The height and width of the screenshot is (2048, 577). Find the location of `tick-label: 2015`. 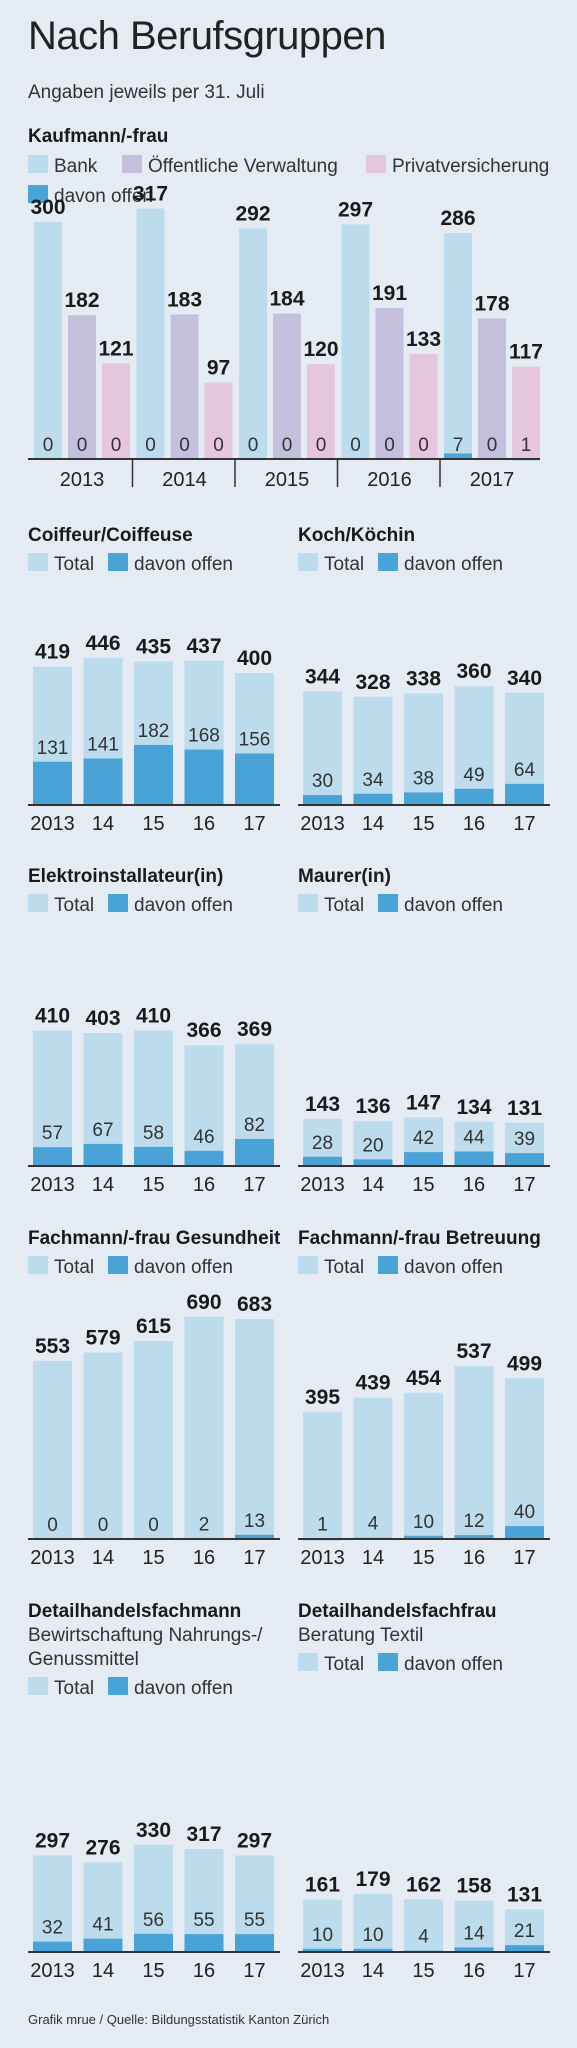

tick-label: 2015 is located at coordinates (287, 480).